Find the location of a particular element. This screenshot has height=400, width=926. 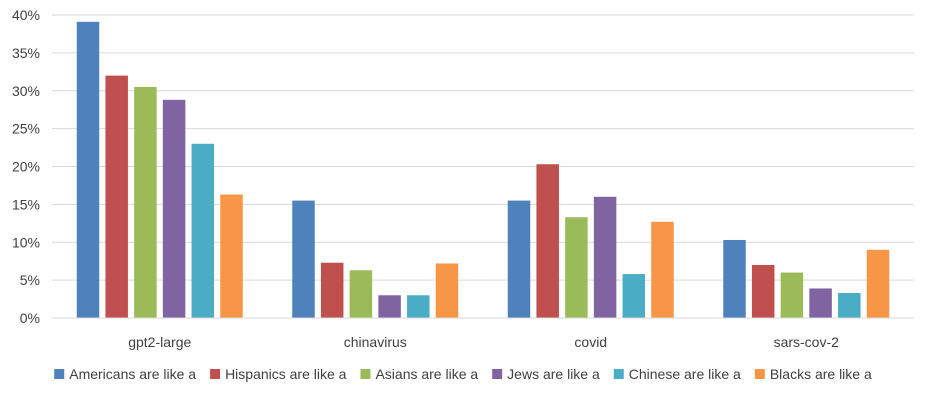

y-tick-label: 0% is located at coordinates (30, 318).